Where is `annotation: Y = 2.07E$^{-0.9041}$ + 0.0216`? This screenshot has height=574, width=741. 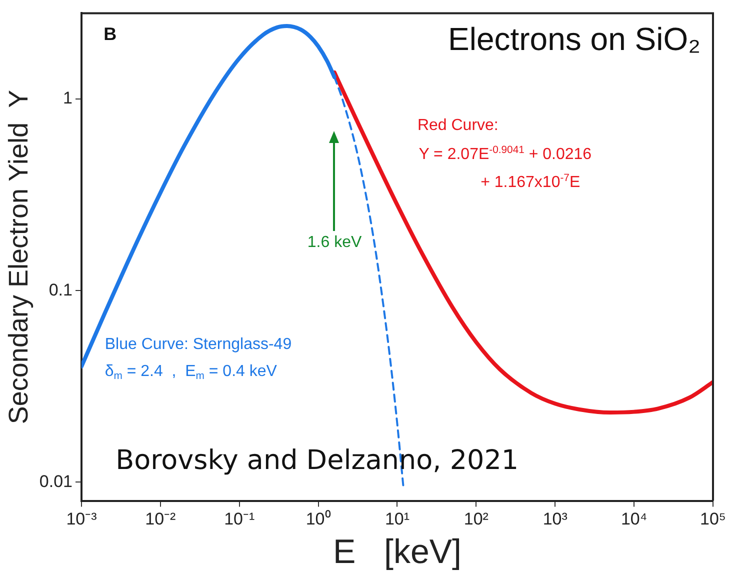
annotation: Y = 2.07E$^{-0.9041}$ + 0.0216 is located at coordinates (505, 154).